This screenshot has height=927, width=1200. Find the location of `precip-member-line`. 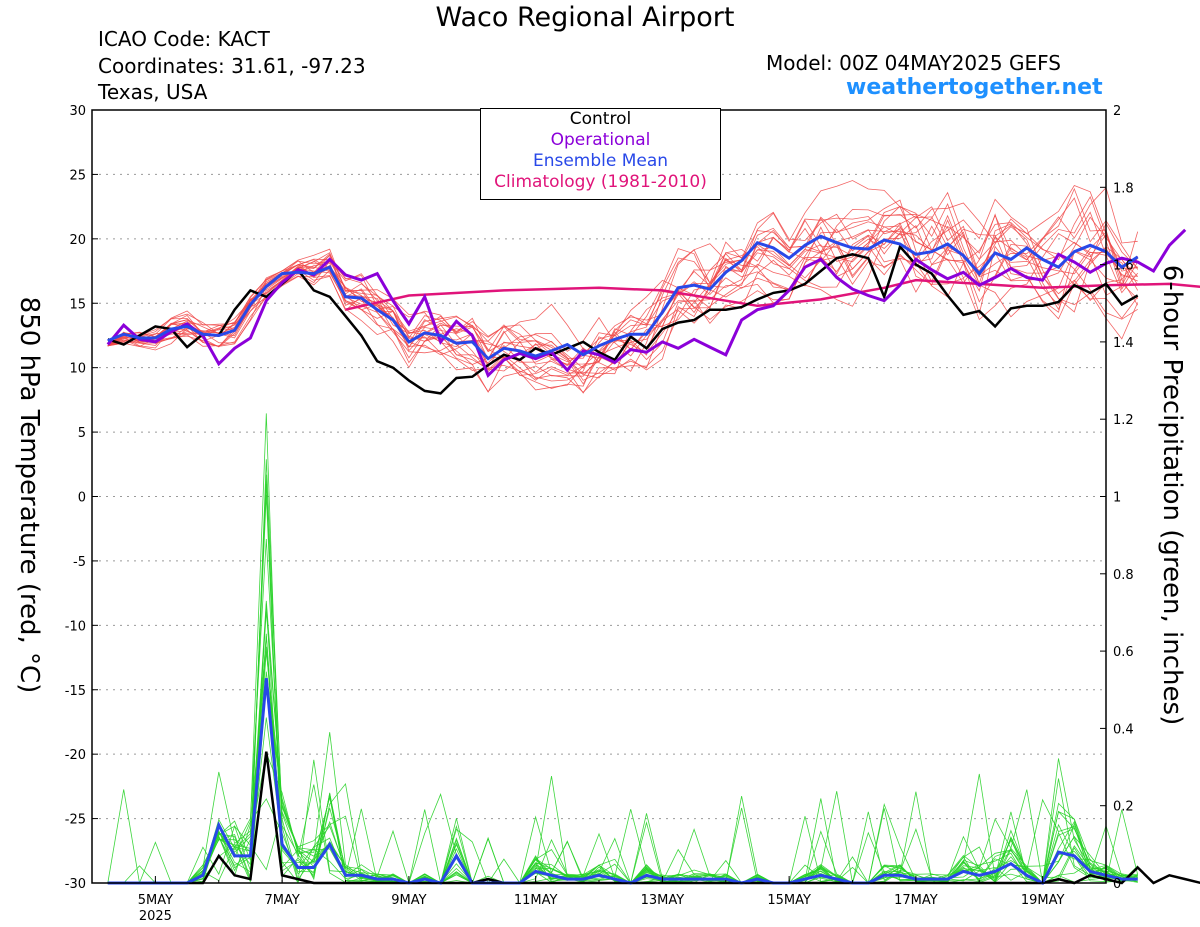

precip-member-line is located at coordinates (622, 831).